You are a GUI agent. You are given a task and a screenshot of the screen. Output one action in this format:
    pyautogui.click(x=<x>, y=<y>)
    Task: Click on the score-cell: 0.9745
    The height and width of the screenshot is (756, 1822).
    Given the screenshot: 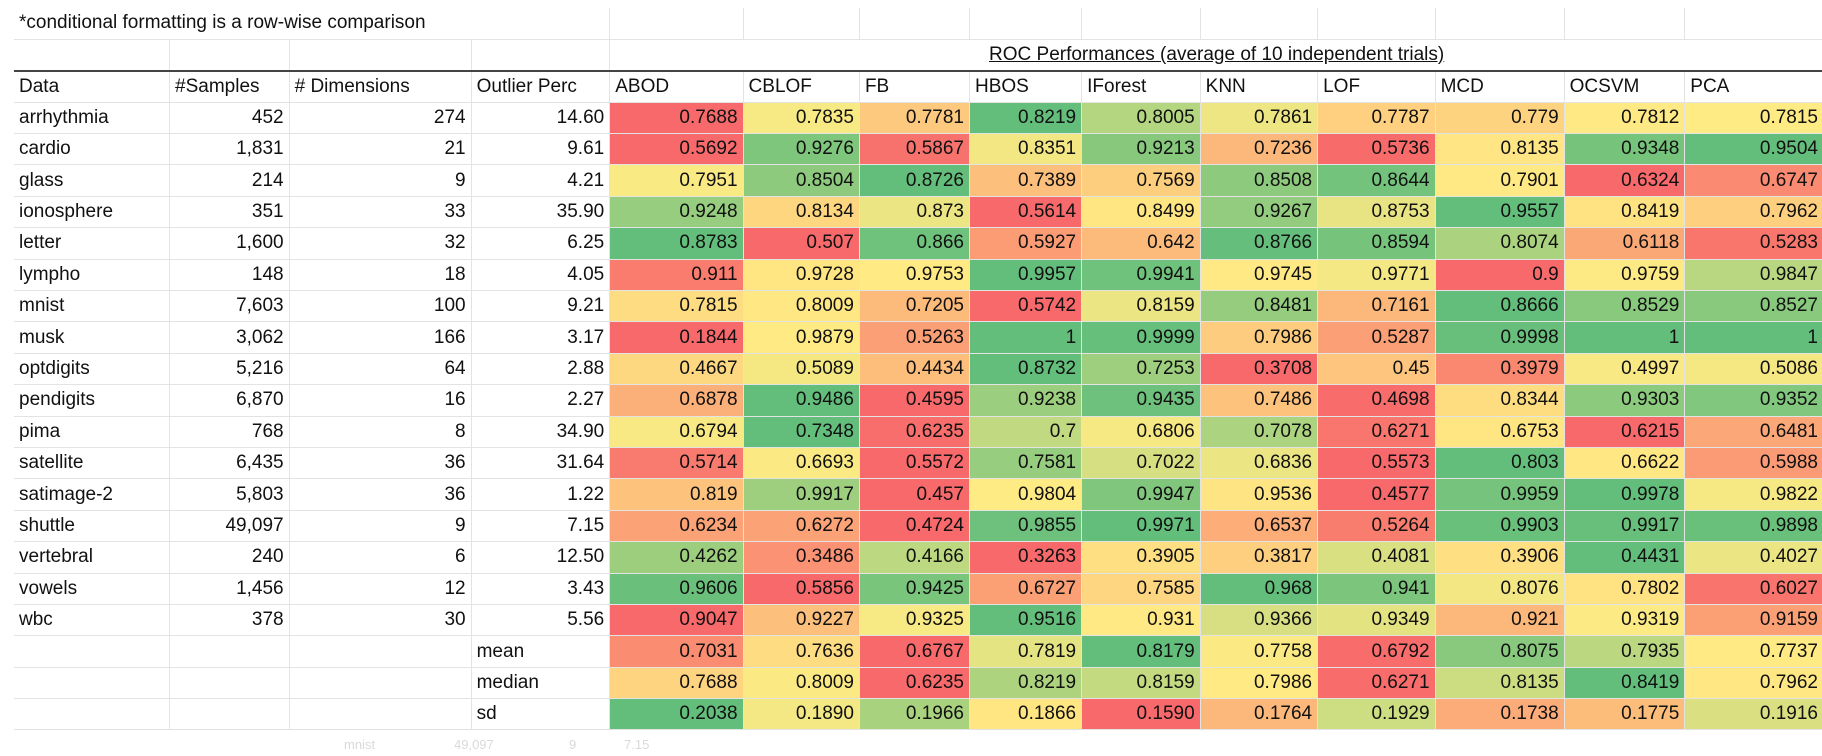 What is the action you would take?
    pyautogui.click(x=1259, y=275)
    